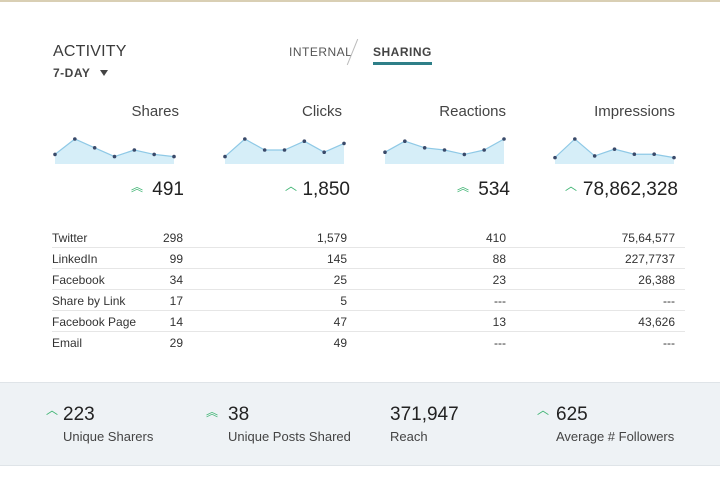 The image size is (720, 480). Describe the element at coordinates (402, 55) in the screenshot. I see `tab-sharing: SHARING` at that location.